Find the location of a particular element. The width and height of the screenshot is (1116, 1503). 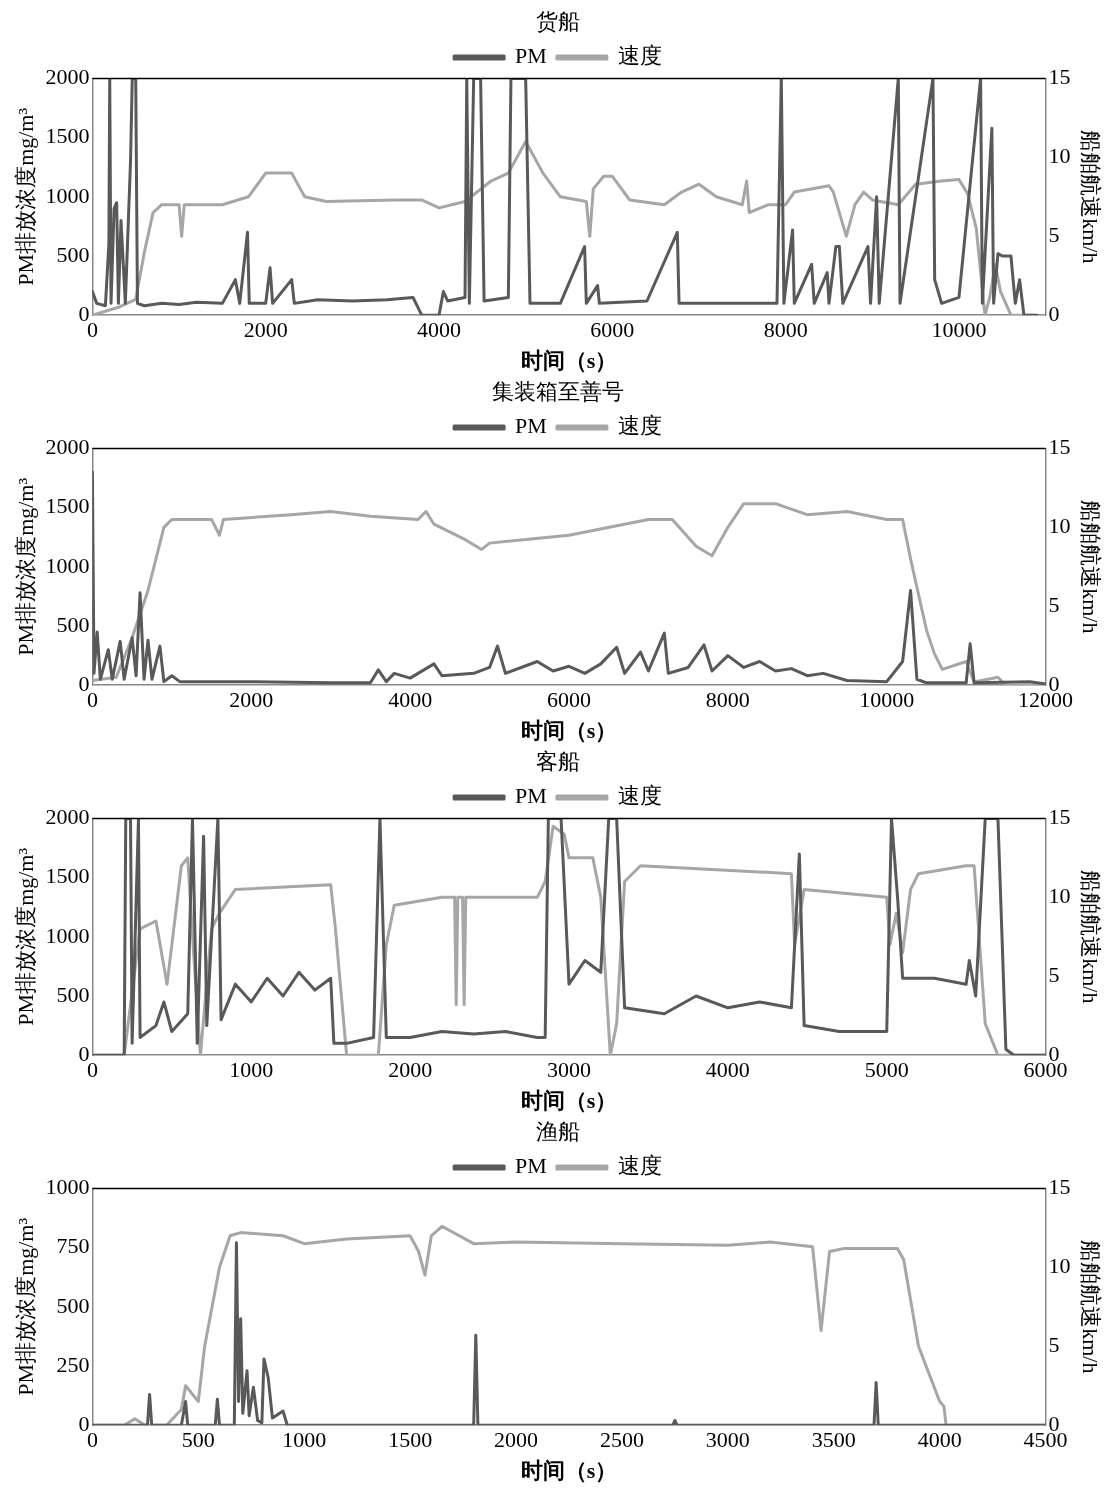

x-tick-label: 5000 is located at coordinates (886, 1070).